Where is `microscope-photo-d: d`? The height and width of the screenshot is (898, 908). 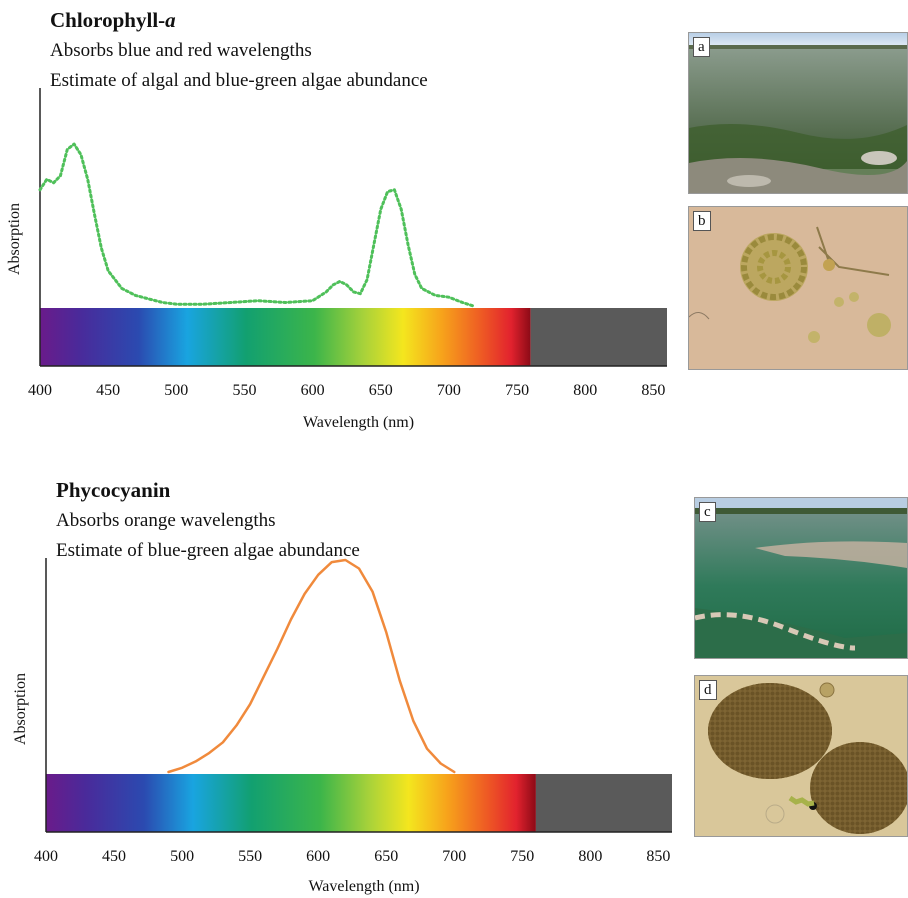
microscope-photo-d: d is located at coordinates (801, 756).